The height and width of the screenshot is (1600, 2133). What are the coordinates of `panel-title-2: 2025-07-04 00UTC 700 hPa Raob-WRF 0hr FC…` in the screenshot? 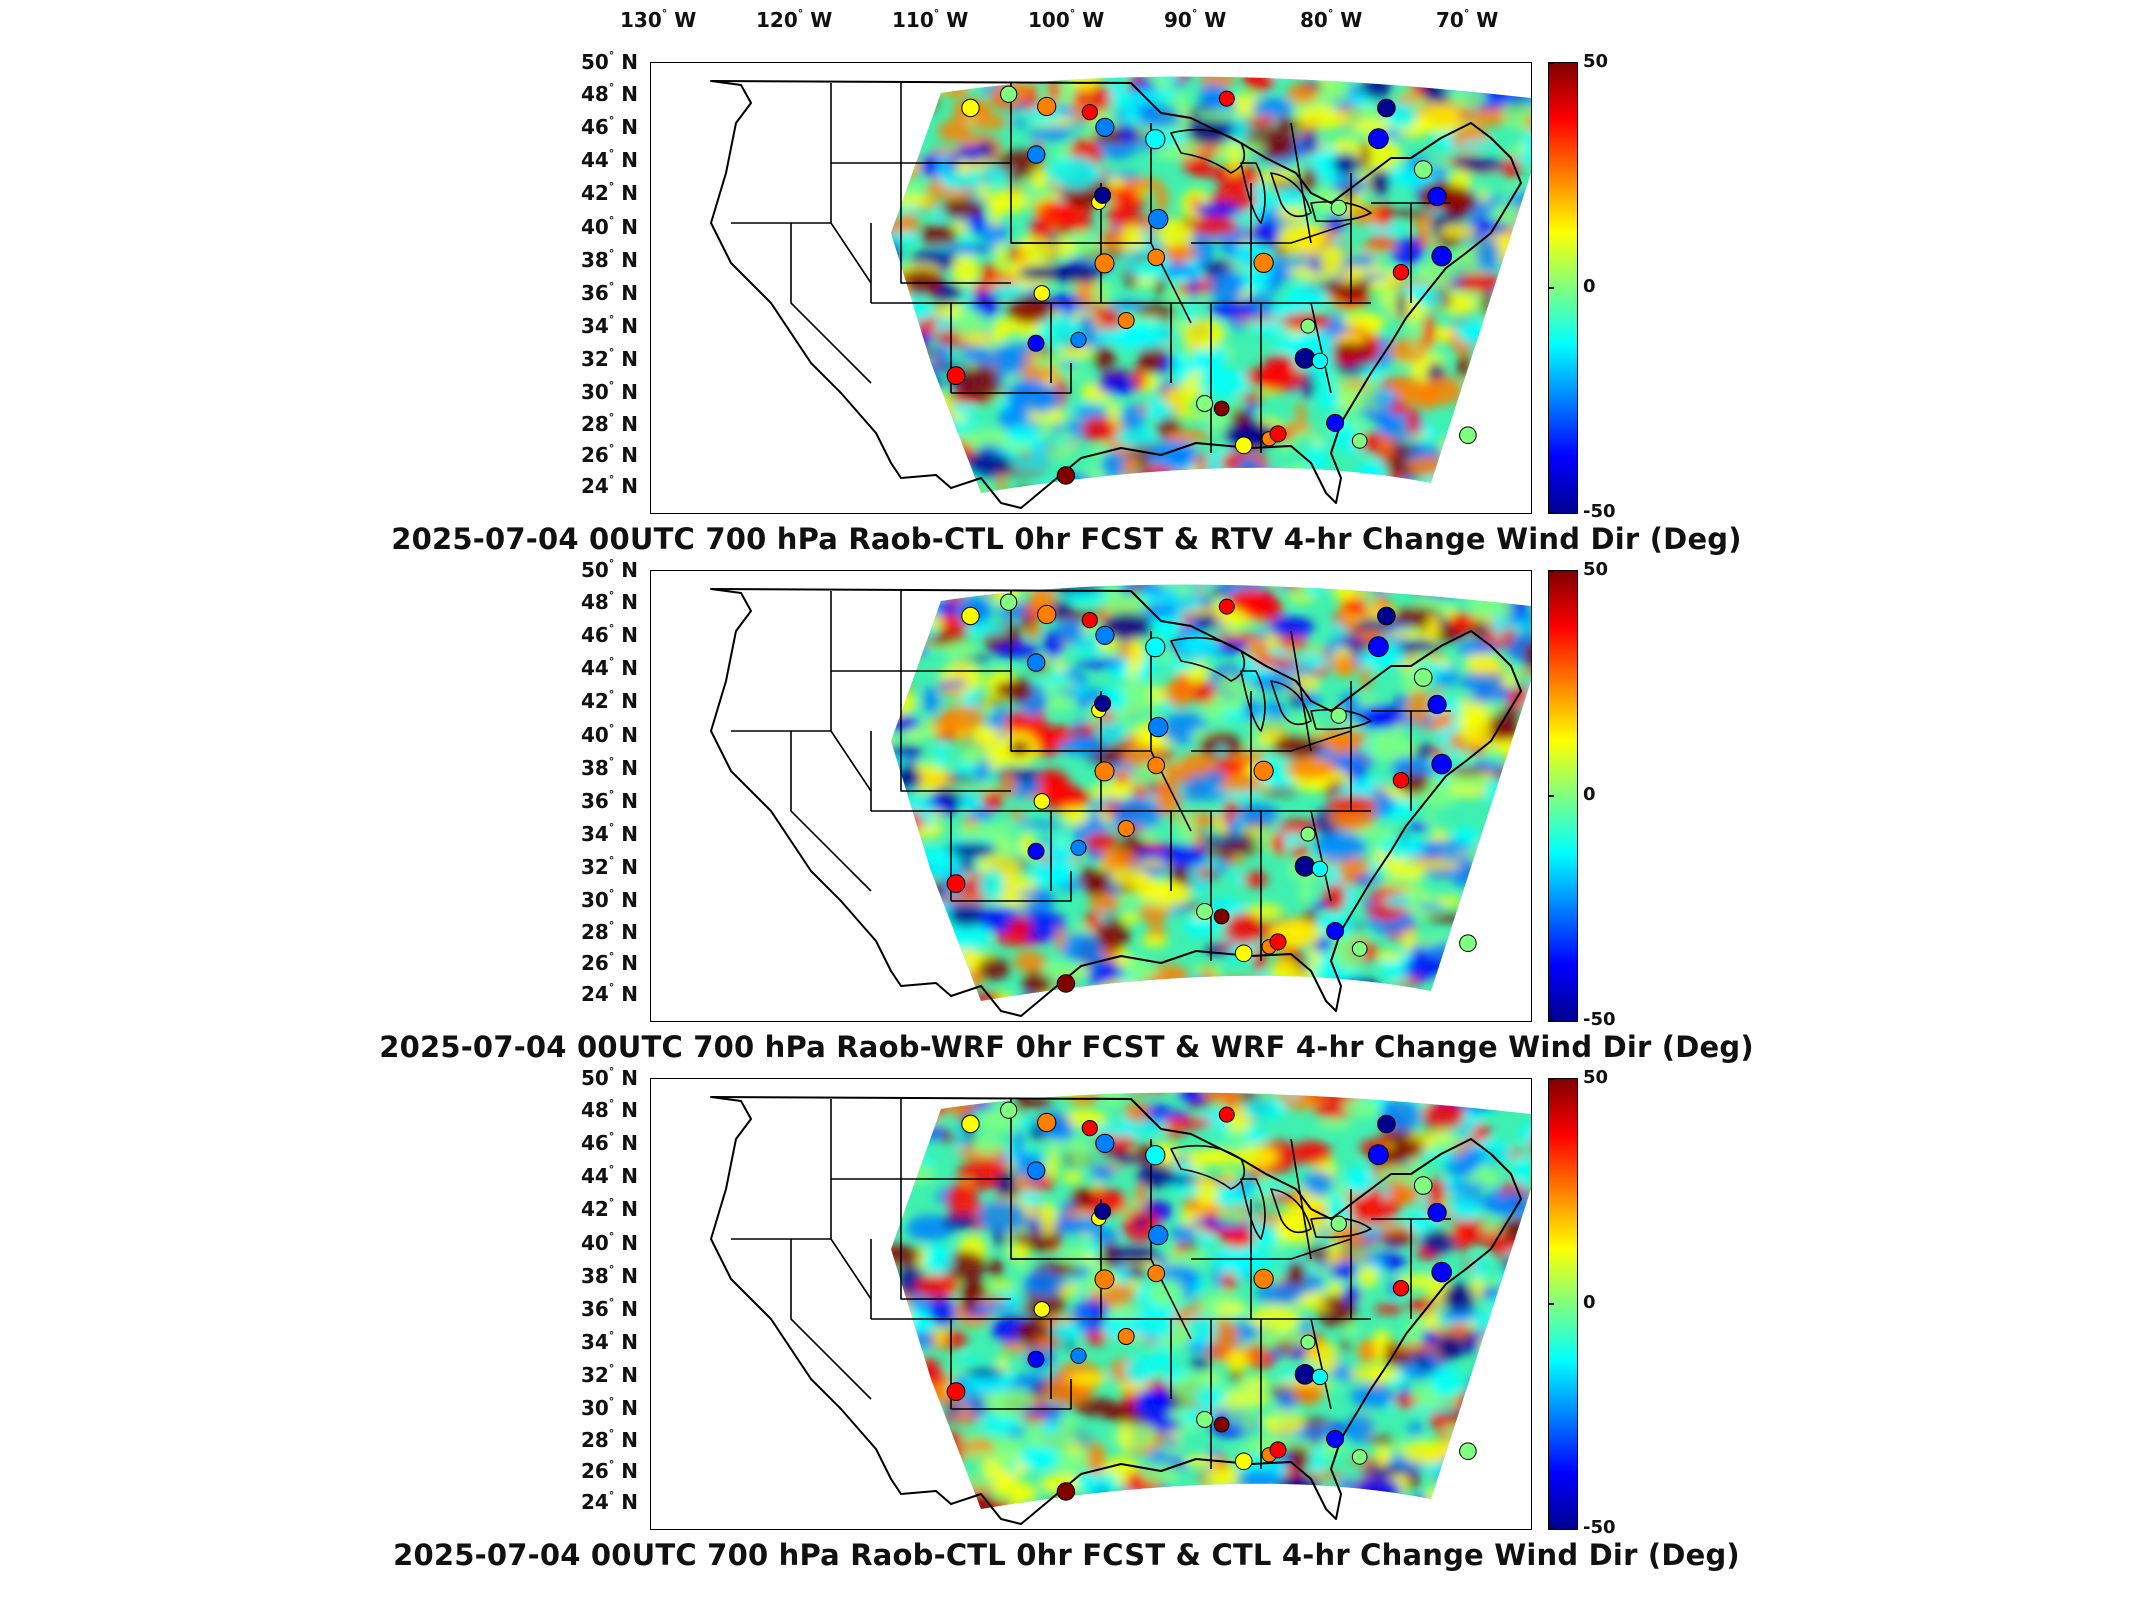 It's located at (1066, 1047).